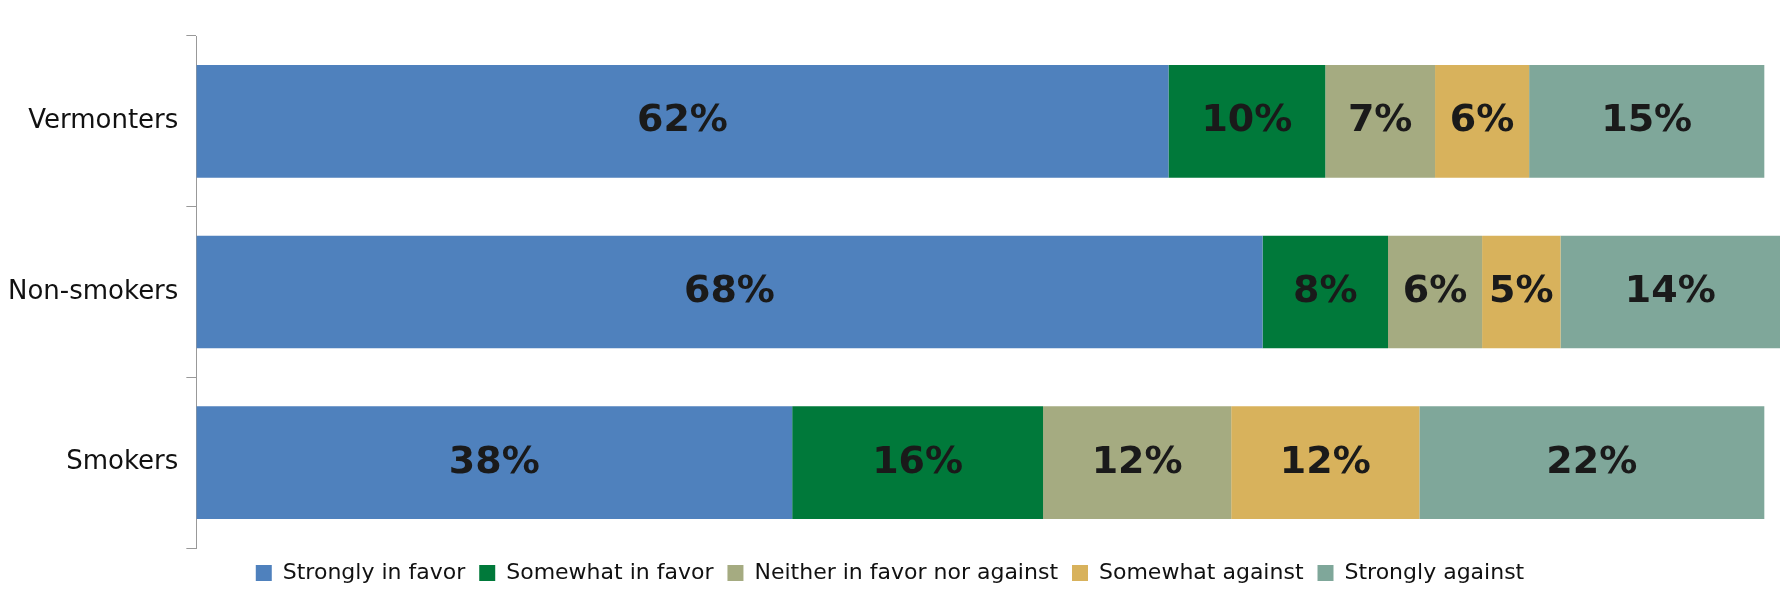 Image resolution: width=1780 pixels, height=594 pixels. Describe the element at coordinates (374, 571) in the screenshot. I see `legend-label: Strongly in favor` at that location.